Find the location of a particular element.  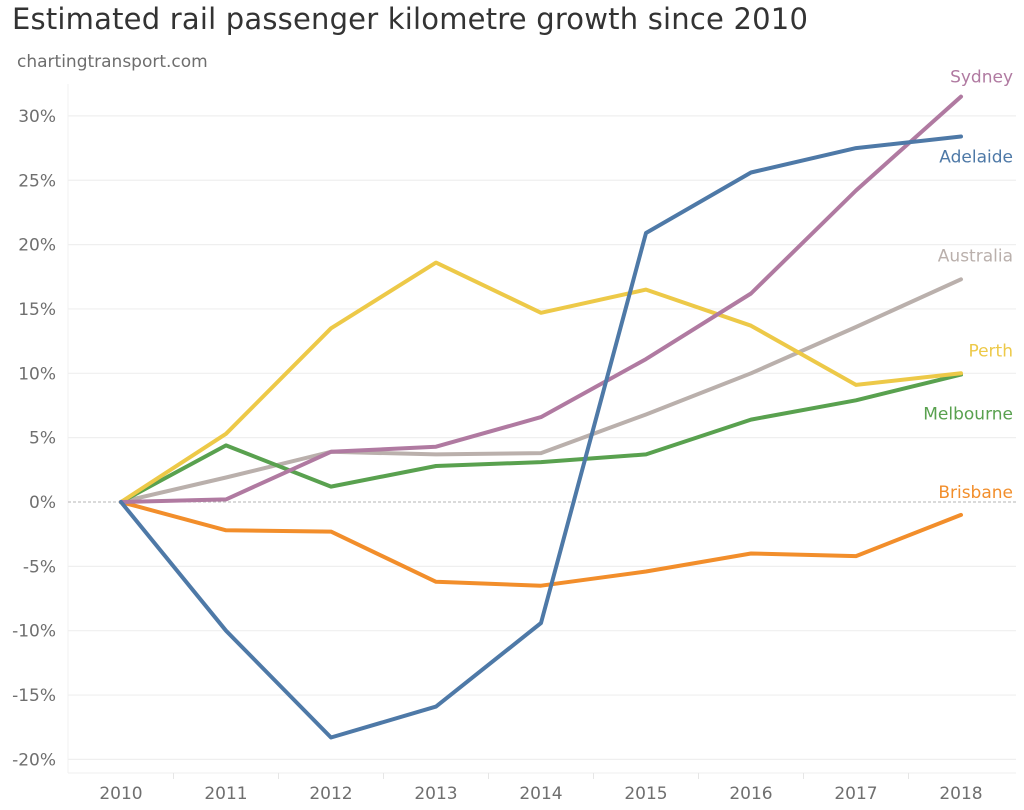

series-line-brisbane is located at coordinates (541, 544).